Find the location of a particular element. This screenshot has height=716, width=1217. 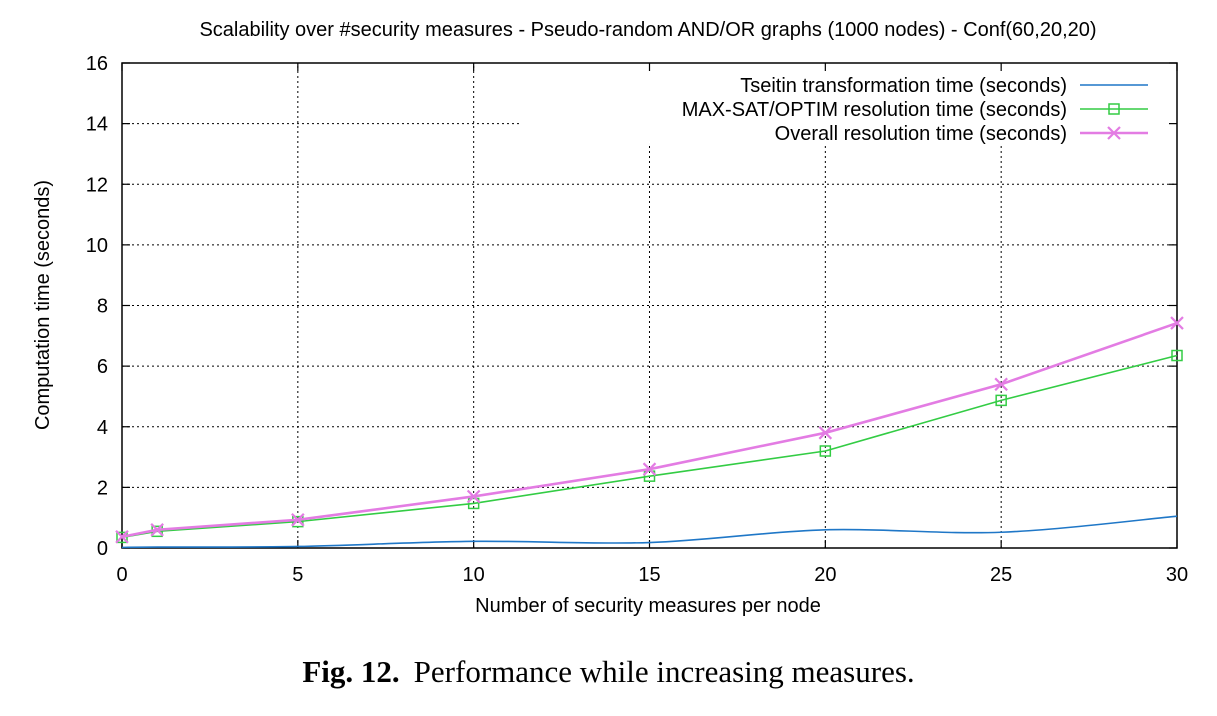

x-tick-label: 30 is located at coordinates (1177, 575).